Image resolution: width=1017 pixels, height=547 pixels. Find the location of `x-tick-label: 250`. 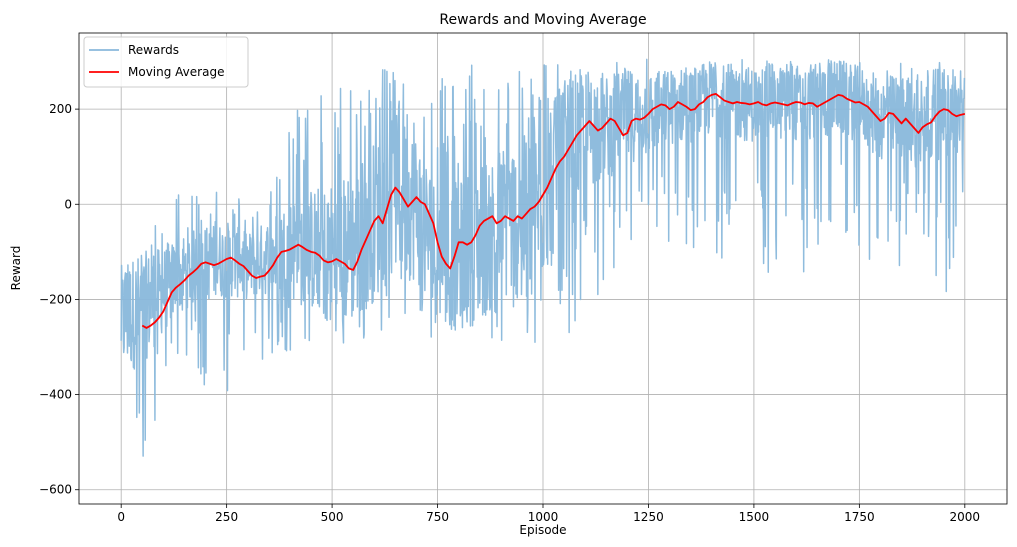

x-tick-label: 250 is located at coordinates (226, 517).